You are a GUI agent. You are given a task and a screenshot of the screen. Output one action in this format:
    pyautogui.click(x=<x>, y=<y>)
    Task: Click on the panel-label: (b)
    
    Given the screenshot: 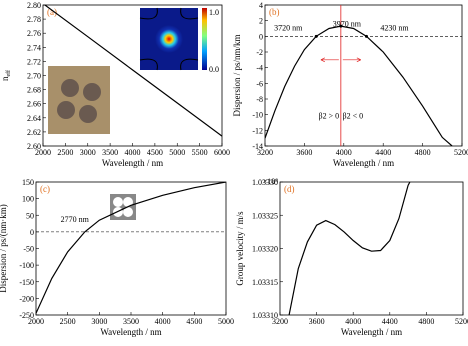 What is the action you would take?
    pyautogui.click(x=274, y=12)
    